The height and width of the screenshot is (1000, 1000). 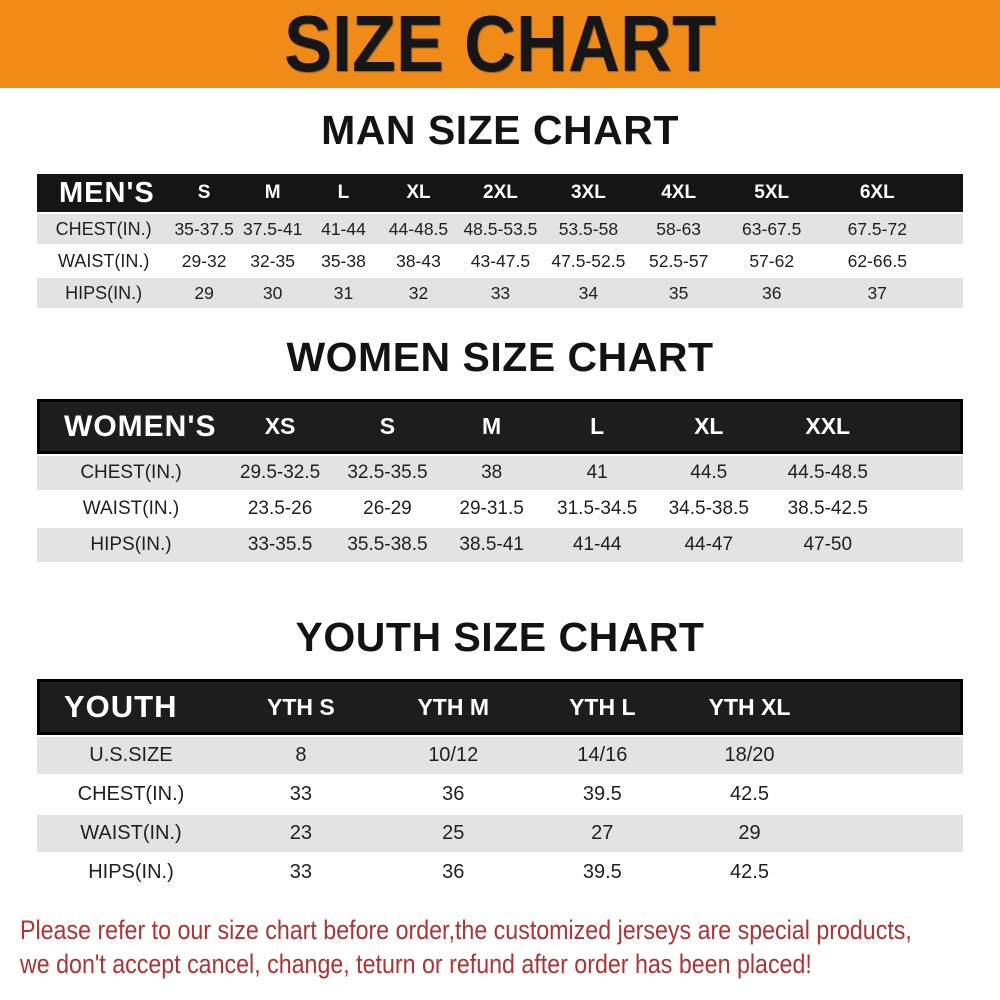 I want to click on women-column-header-5: XXL, so click(x=827, y=426).